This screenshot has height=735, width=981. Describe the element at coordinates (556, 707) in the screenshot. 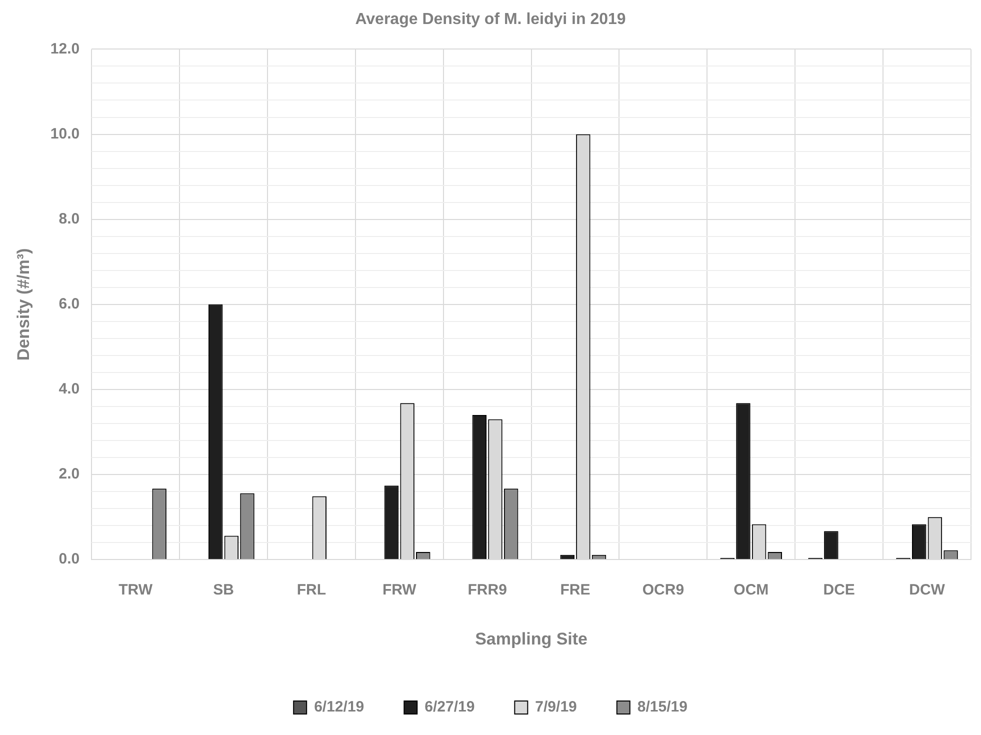

I see `legend-label: 7/9/19` at that location.